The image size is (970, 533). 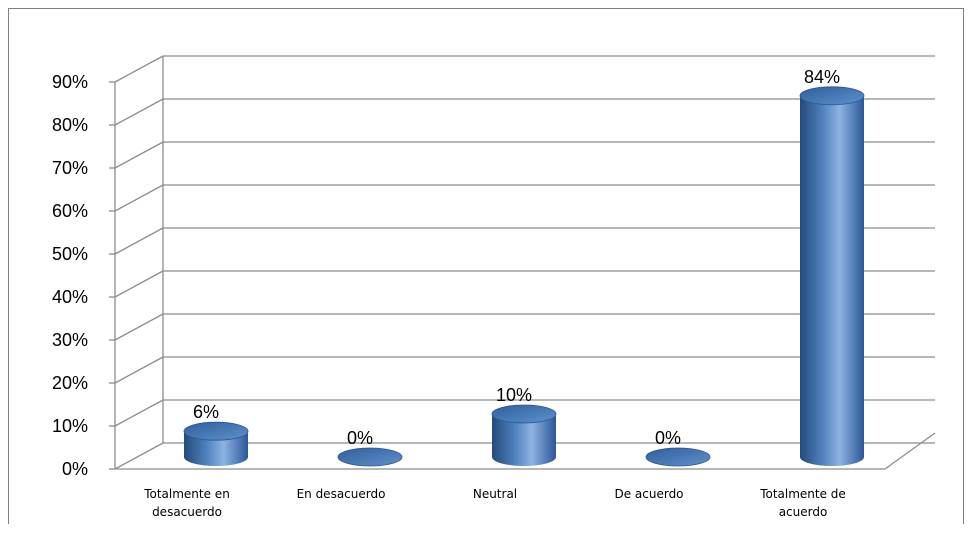 I want to click on x-tick-label: Neutral, so click(x=495, y=494).